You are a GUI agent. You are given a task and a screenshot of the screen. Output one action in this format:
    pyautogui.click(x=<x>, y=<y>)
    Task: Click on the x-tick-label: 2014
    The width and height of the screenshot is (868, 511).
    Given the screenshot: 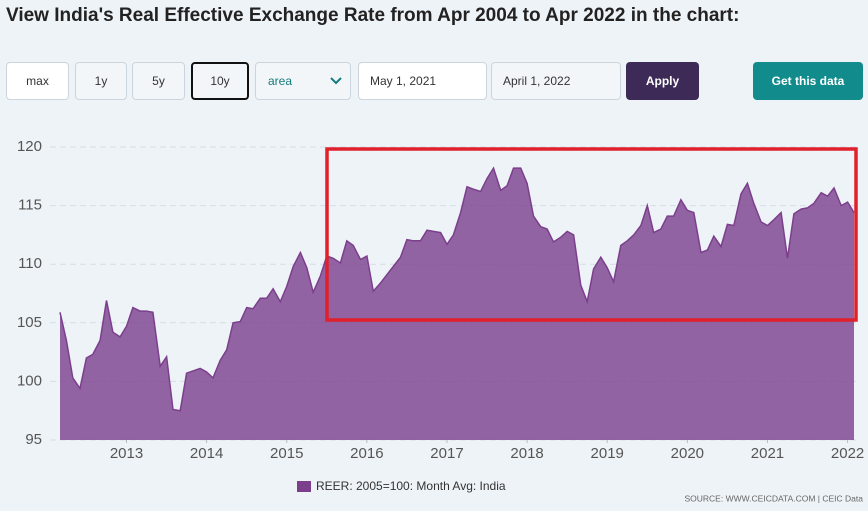 What is the action you would take?
    pyautogui.click(x=206, y=453)
    